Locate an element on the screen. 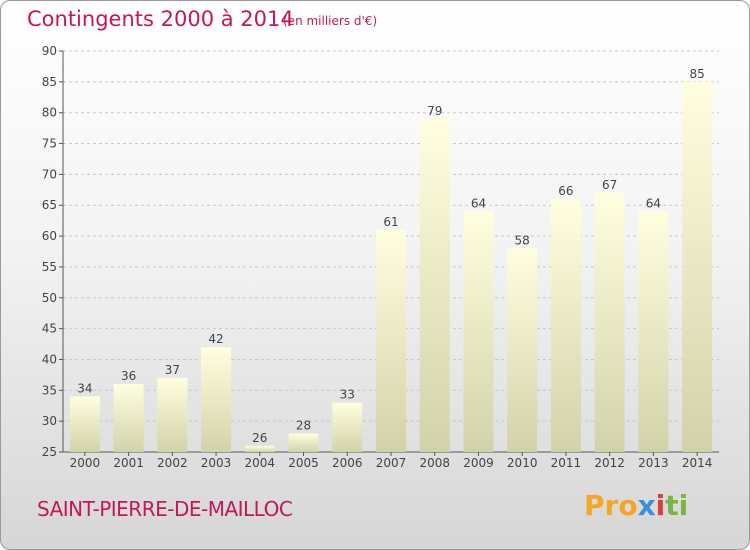 Image resolution: width=750 pixels, height=550 pixels. x-tick-label-2013: 2013 is located at coordinates (653, 463).